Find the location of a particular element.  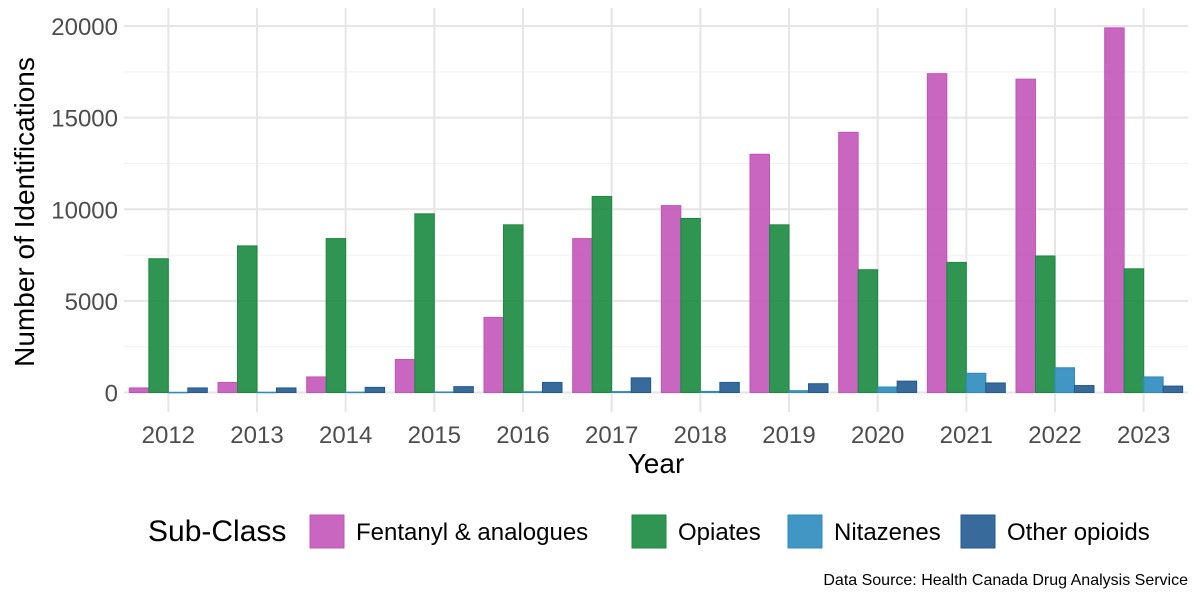

bar-opiates-2021 is located at coordinates (956, 327).